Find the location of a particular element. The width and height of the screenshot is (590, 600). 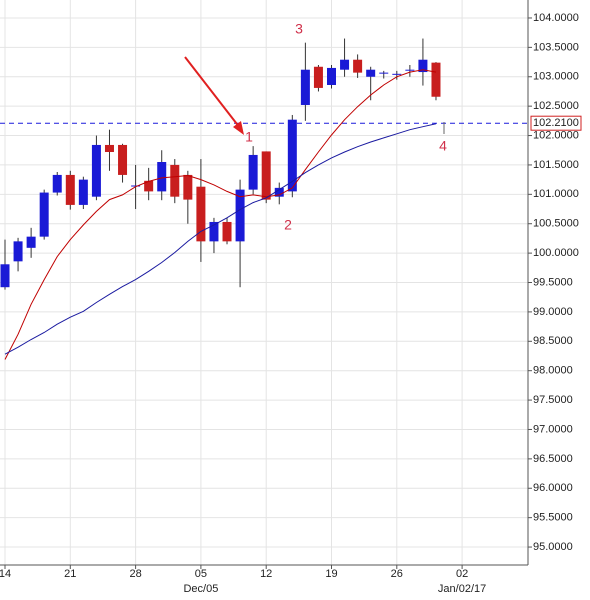

y-tick-label: 97.5000 is located at coordinates (553, 400).